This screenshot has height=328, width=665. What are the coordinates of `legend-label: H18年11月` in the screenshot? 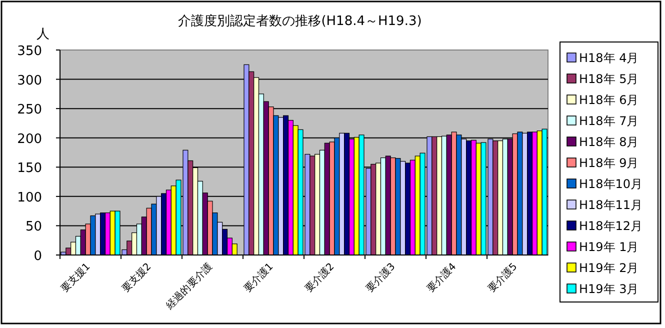 It's located at (611, 205).